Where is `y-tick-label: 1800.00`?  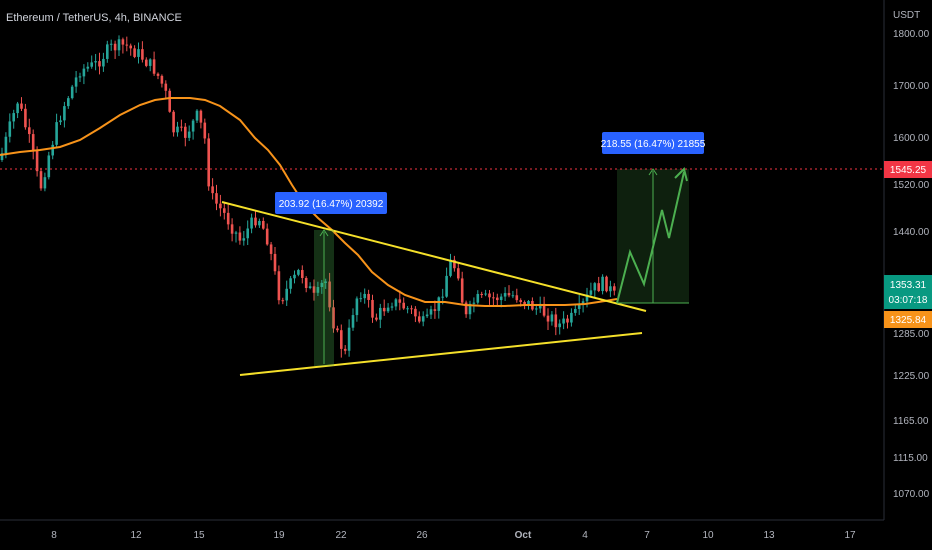
y-tick-label: 1800.00 is located at coordinates (911, 34).